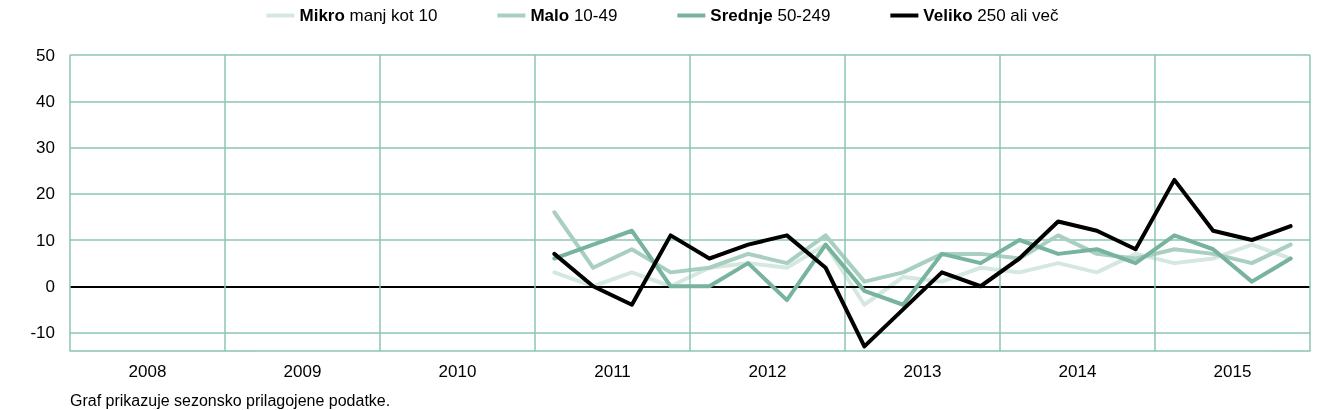  What do you see at coordinates (612, 371) in the screenshot?
I see `x-tick-label: 2011` at bounding box center [612, 371].